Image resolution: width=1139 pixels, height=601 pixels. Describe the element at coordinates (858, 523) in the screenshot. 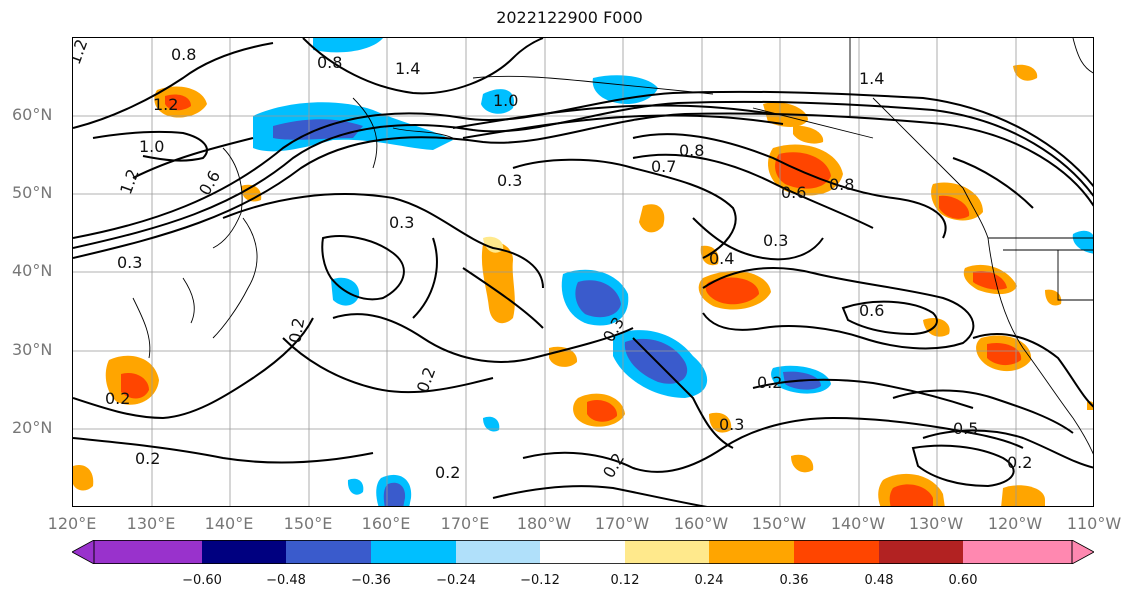

I see `lon-label-140w: 140°W` at that location.